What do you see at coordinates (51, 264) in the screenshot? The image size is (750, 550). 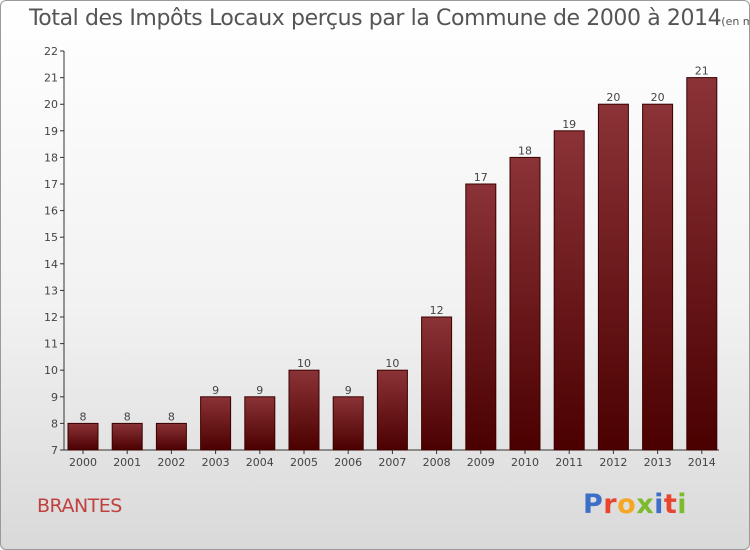 I see `y-tick-label: 14` at bounding box center [51, 264].